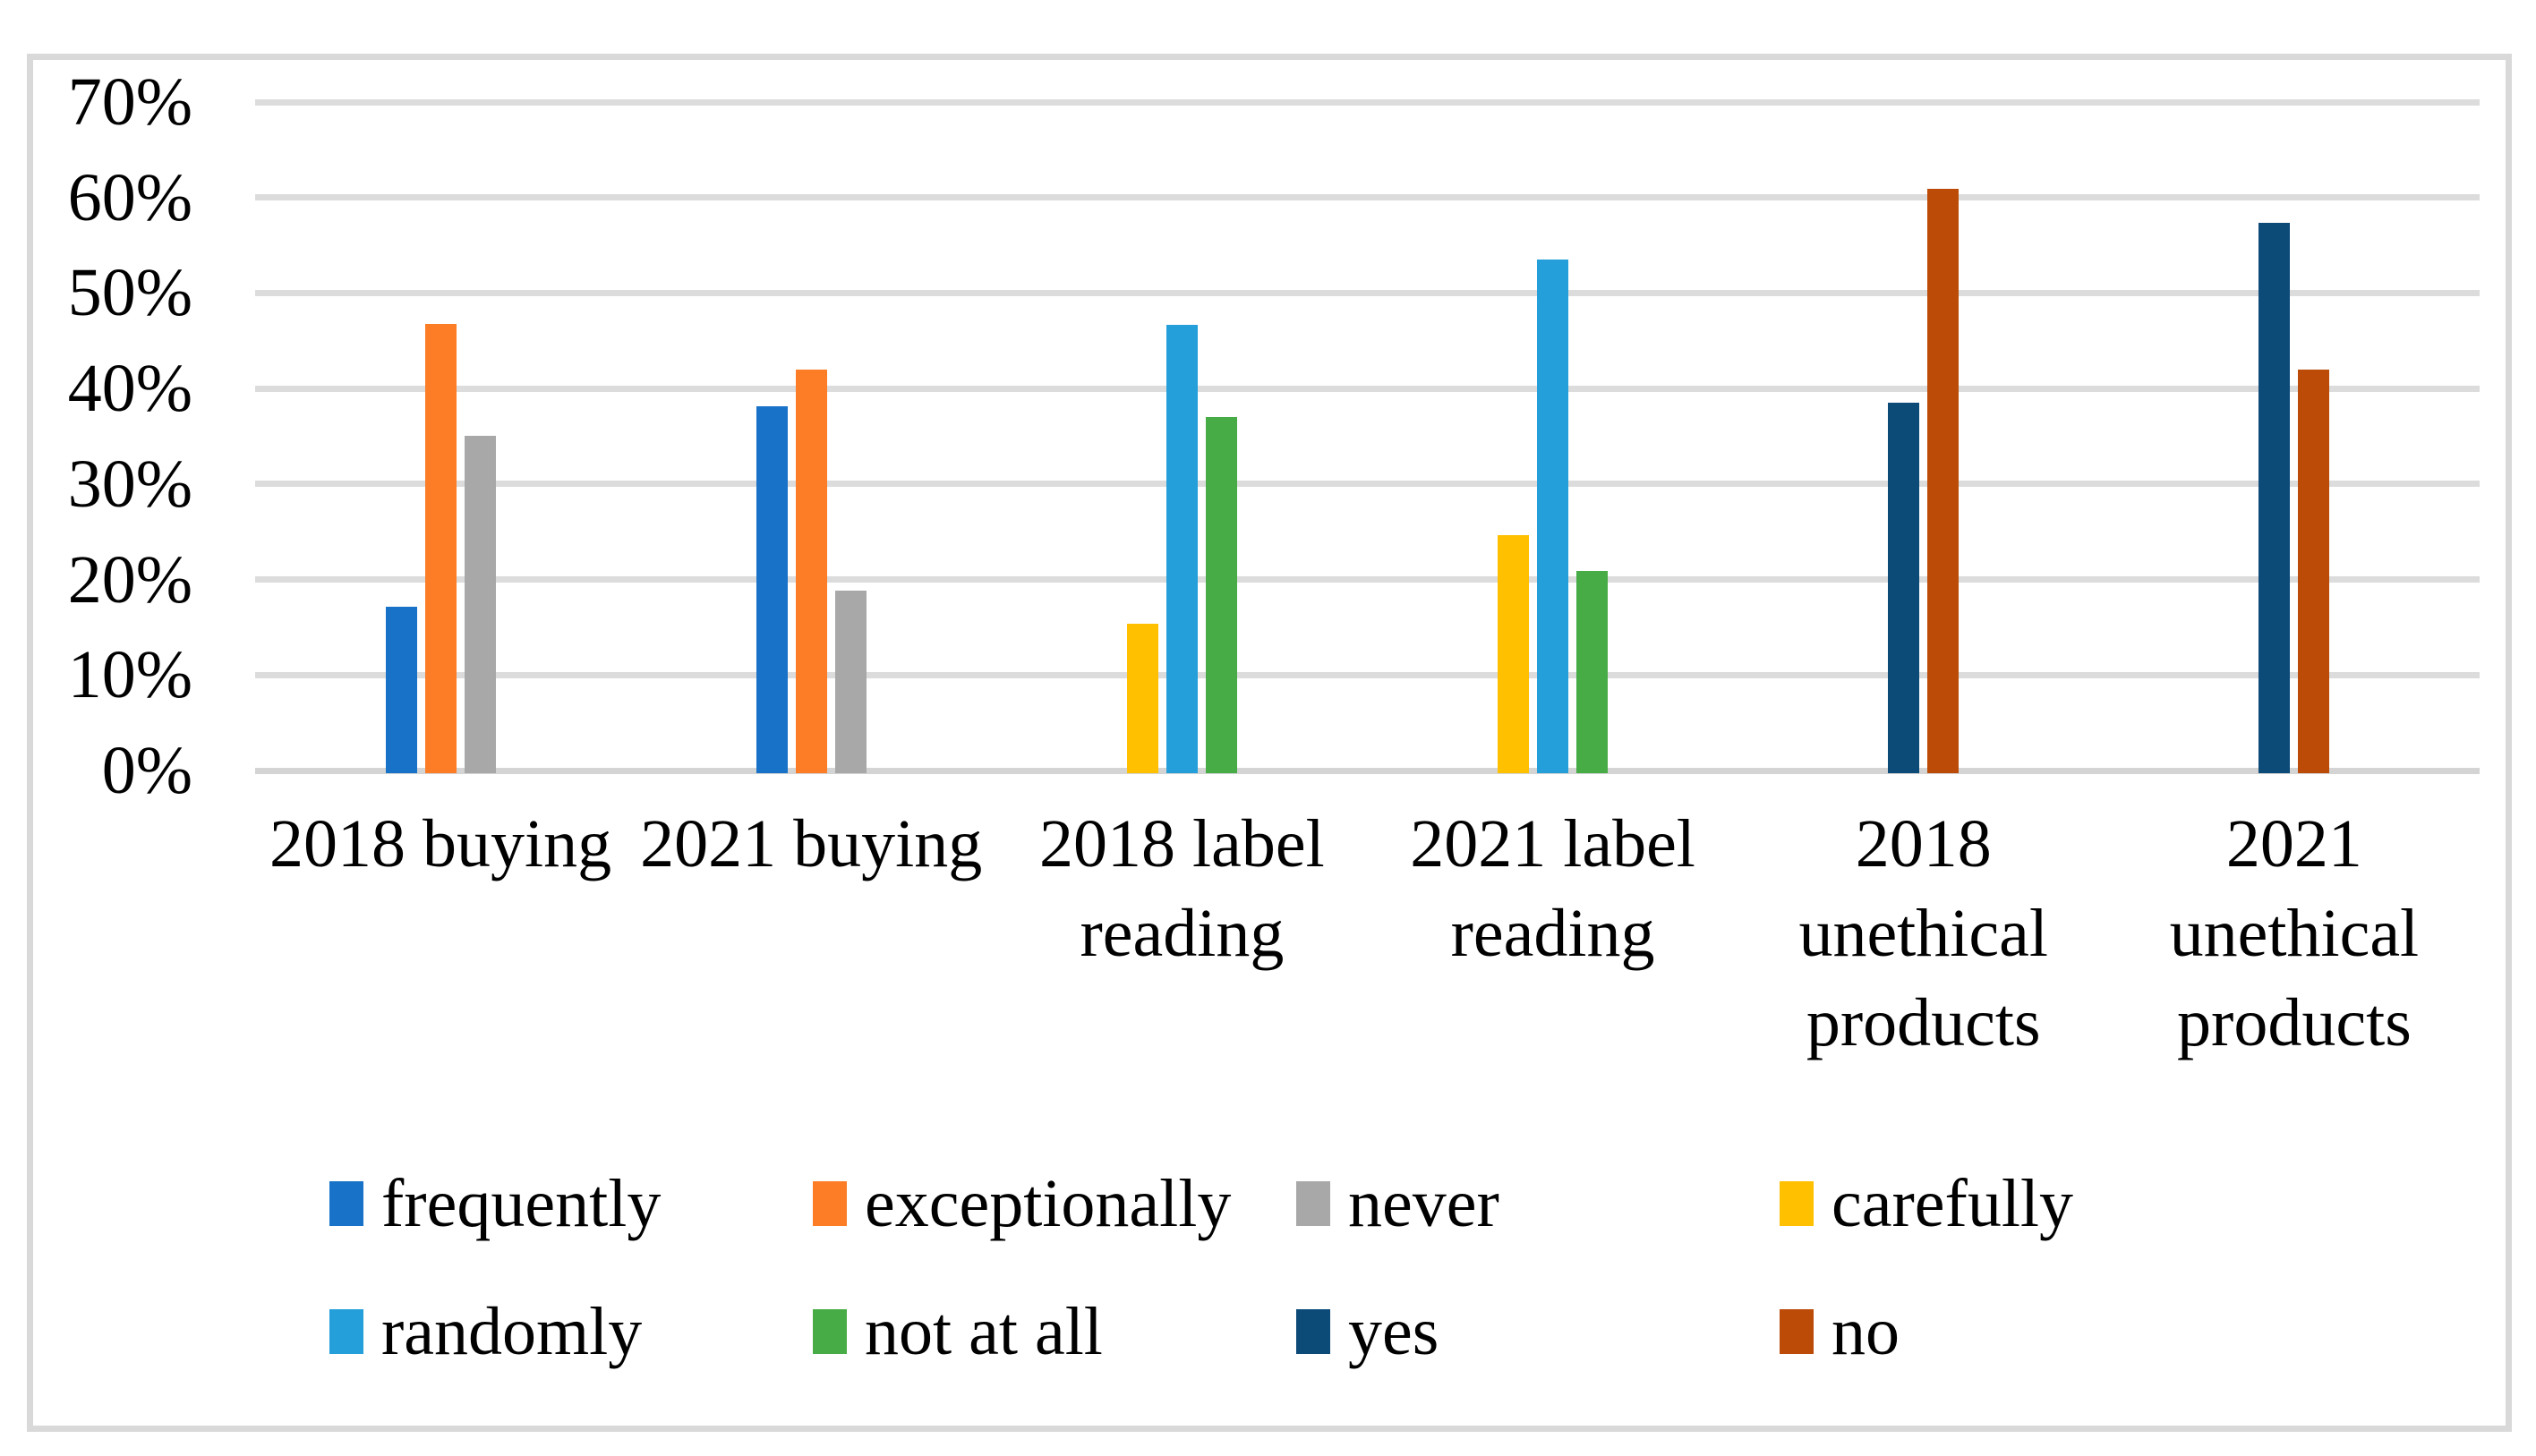 The image size is (2536, 1456). Describe the element at coordinates (129, 197) in the screenshot. I see `y-tick-label: 60%` at that location.